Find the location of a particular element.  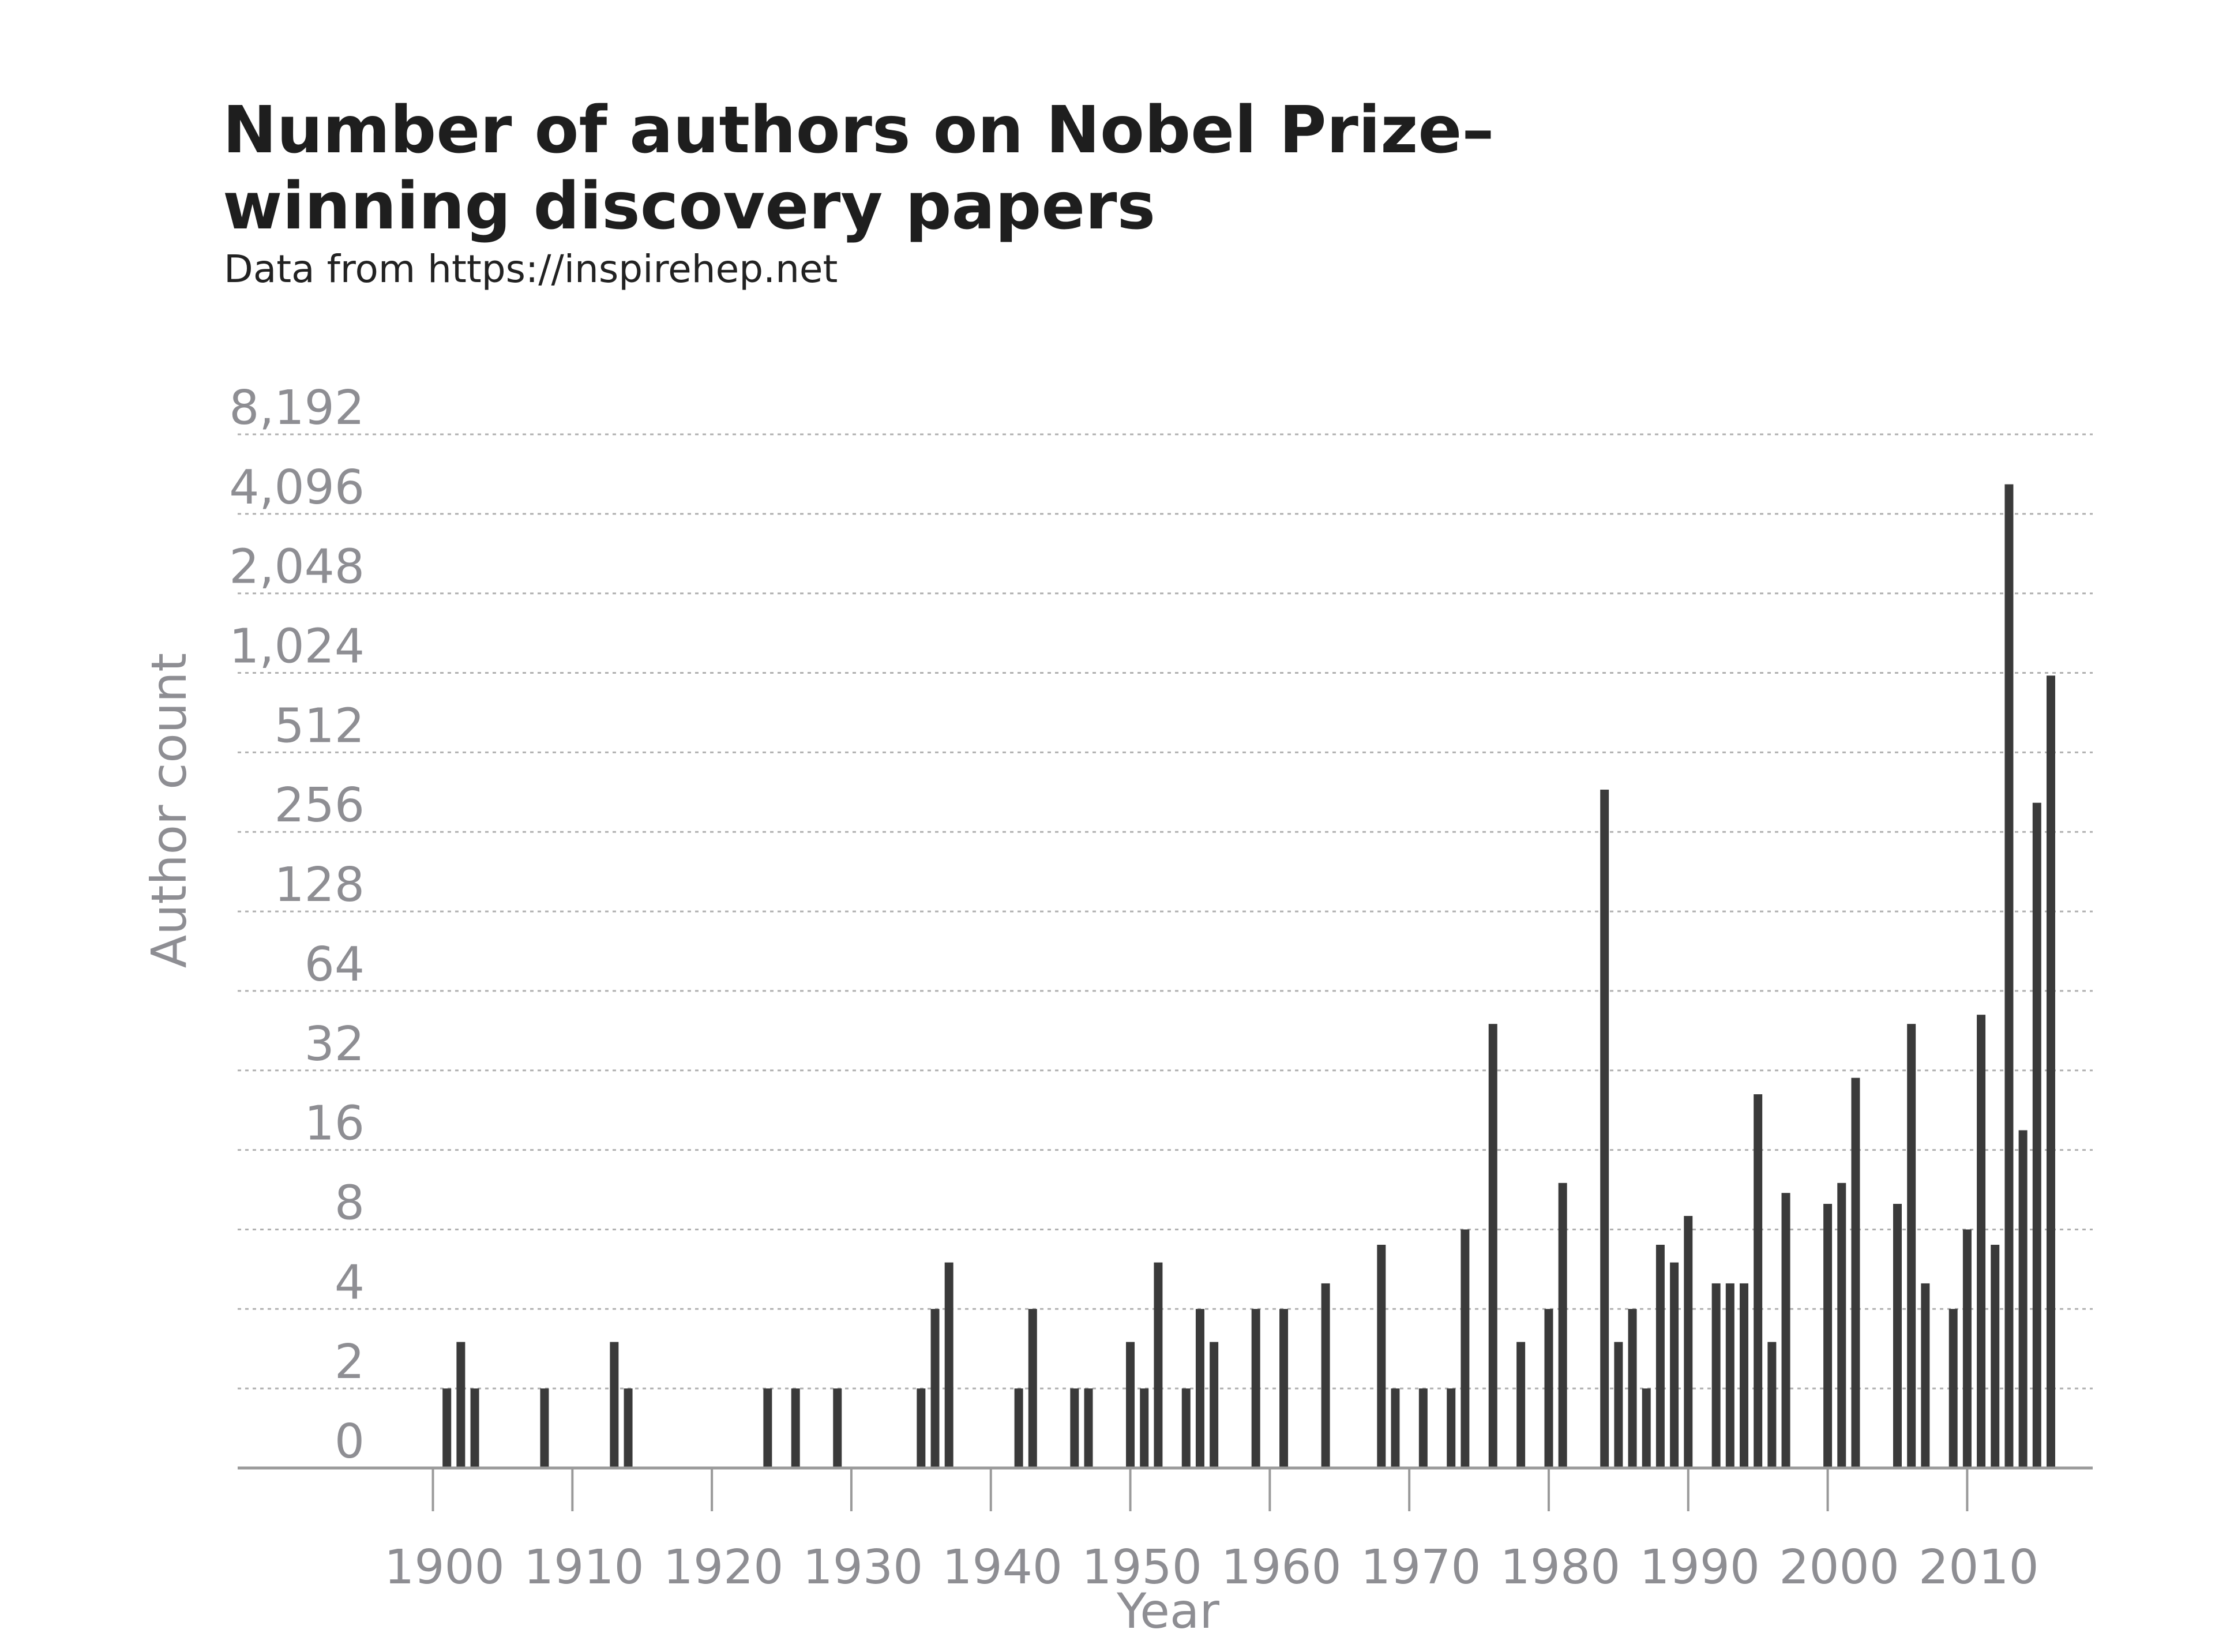

y-axis-tick-labels: 0 2 4 8 16 32 64 128 256 512 1,024 2,048 4,096 8,192 is located at coordinates (297, 925).